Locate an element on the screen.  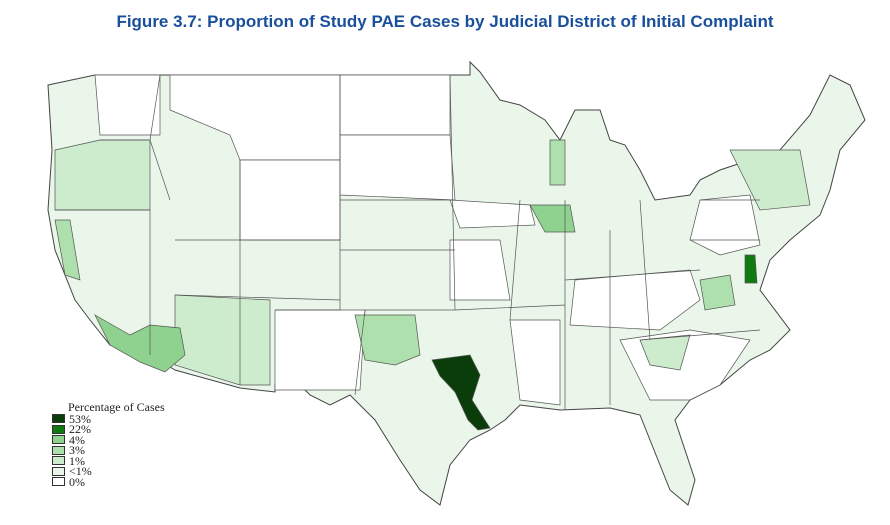
legend-label: 3% is located at coordinates (77, 450).